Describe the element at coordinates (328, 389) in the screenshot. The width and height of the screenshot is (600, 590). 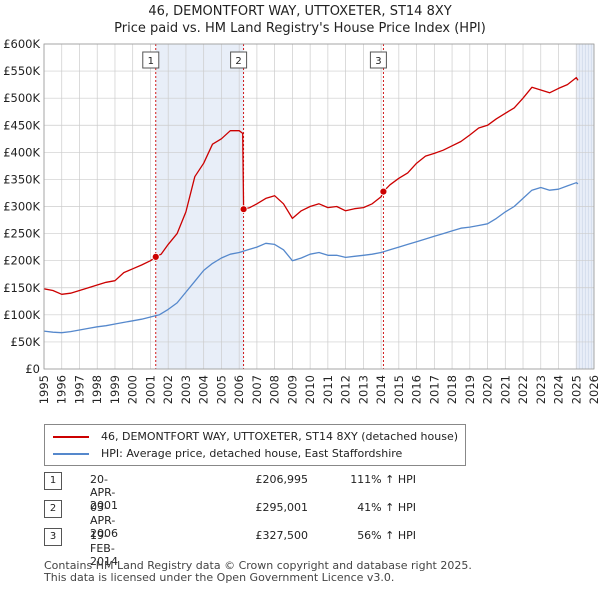
I see `x-tick-label: 2011` at that location.